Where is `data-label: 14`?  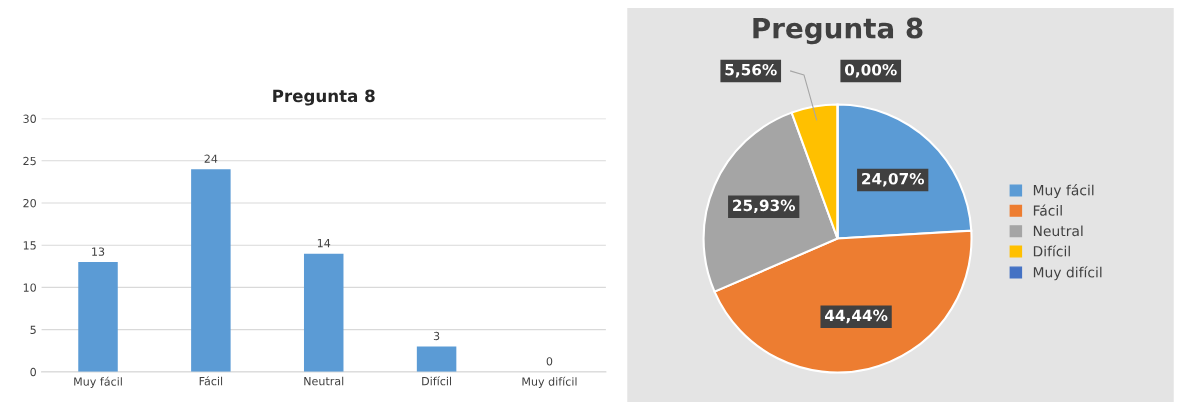 data-label: 14 is located at coordinates (324, 243).